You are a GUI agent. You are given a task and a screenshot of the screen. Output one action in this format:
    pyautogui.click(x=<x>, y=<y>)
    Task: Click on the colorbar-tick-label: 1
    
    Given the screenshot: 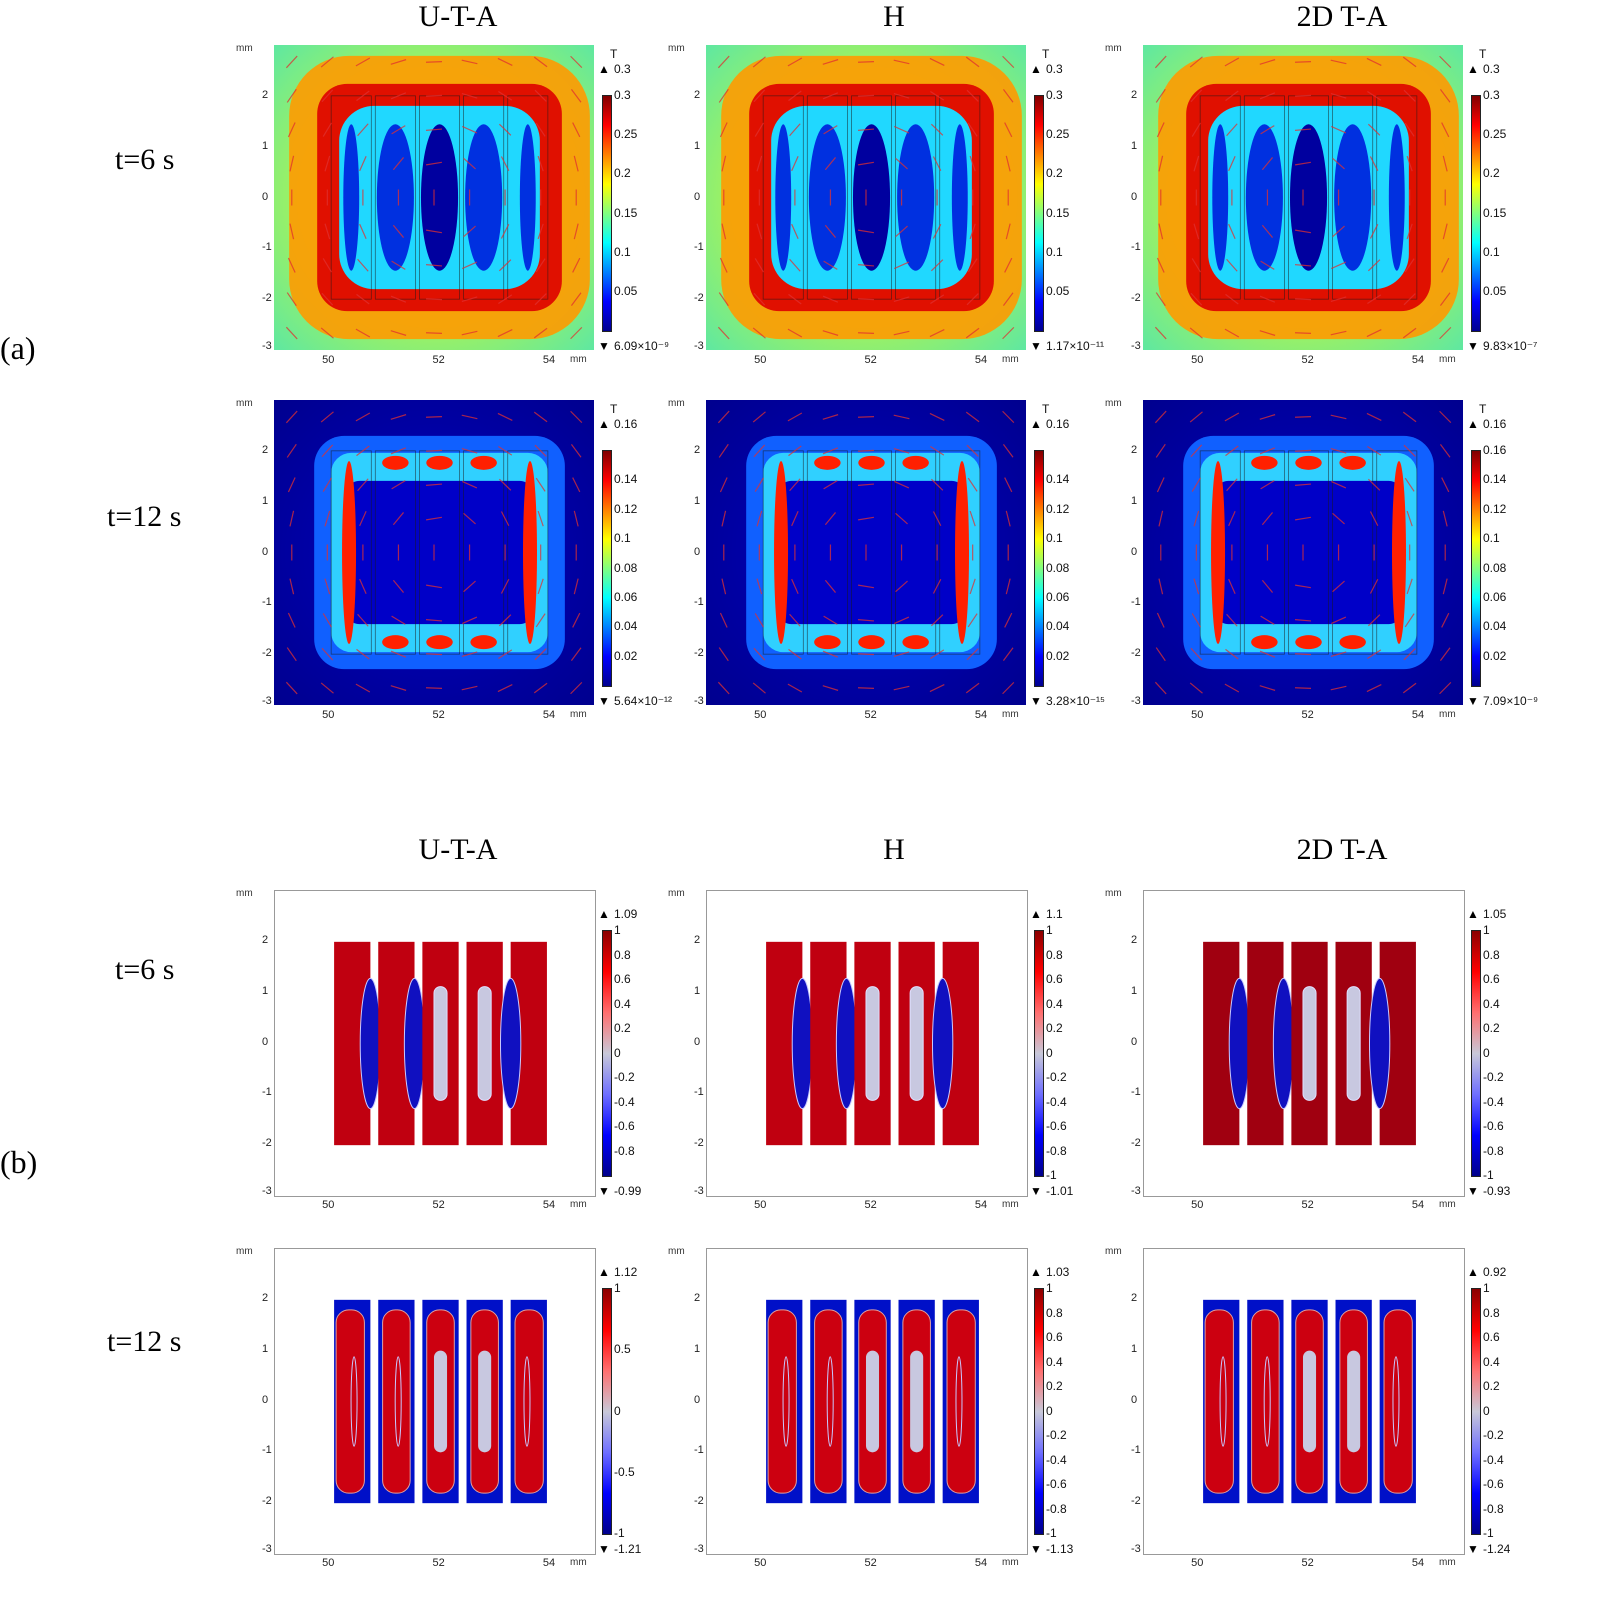 What is the action you would take?
    pyautogui.click(x=617, y=930)
    